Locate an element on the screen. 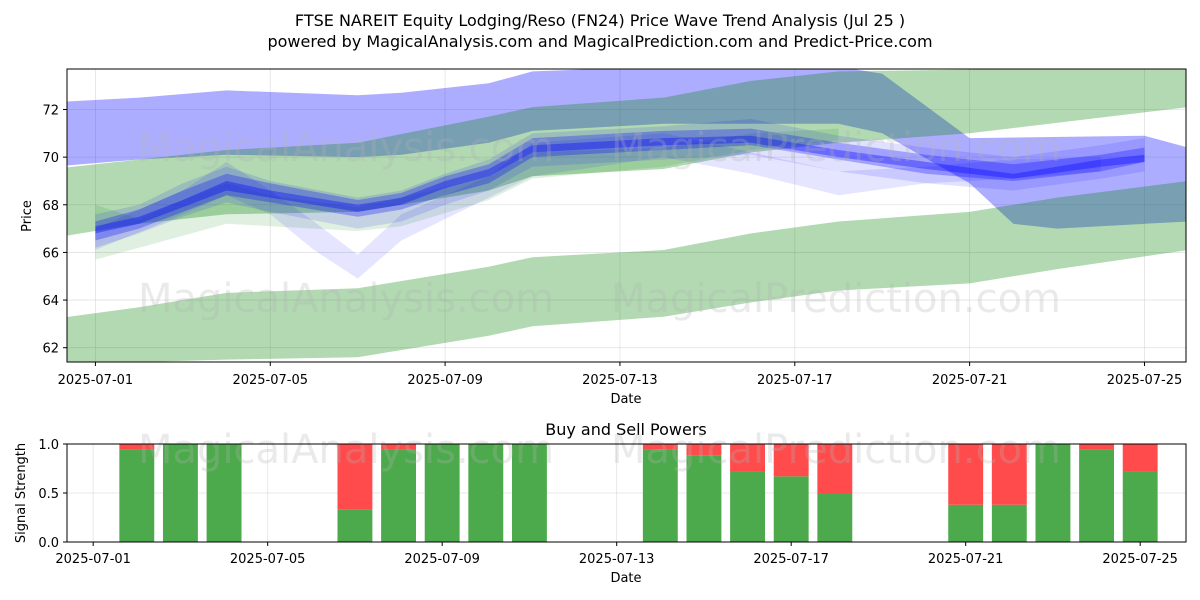 The height and width of the screenshot is (600, 1200). trend-band-blue is located at coordinates (620, 184).